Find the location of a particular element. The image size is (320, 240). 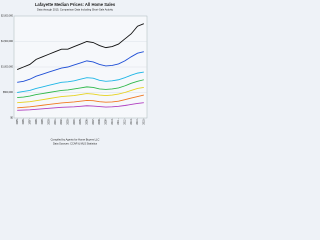

x-tick-label: 2012 is located at coordinates (124, 122).